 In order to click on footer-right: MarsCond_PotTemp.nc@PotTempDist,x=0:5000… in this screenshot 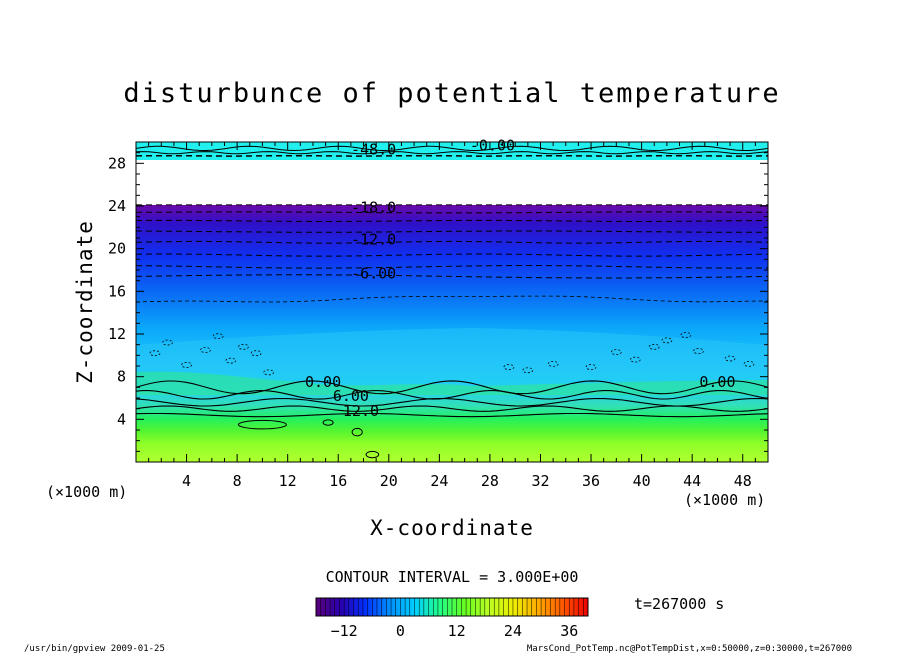, I will do `click(689, 649)`.